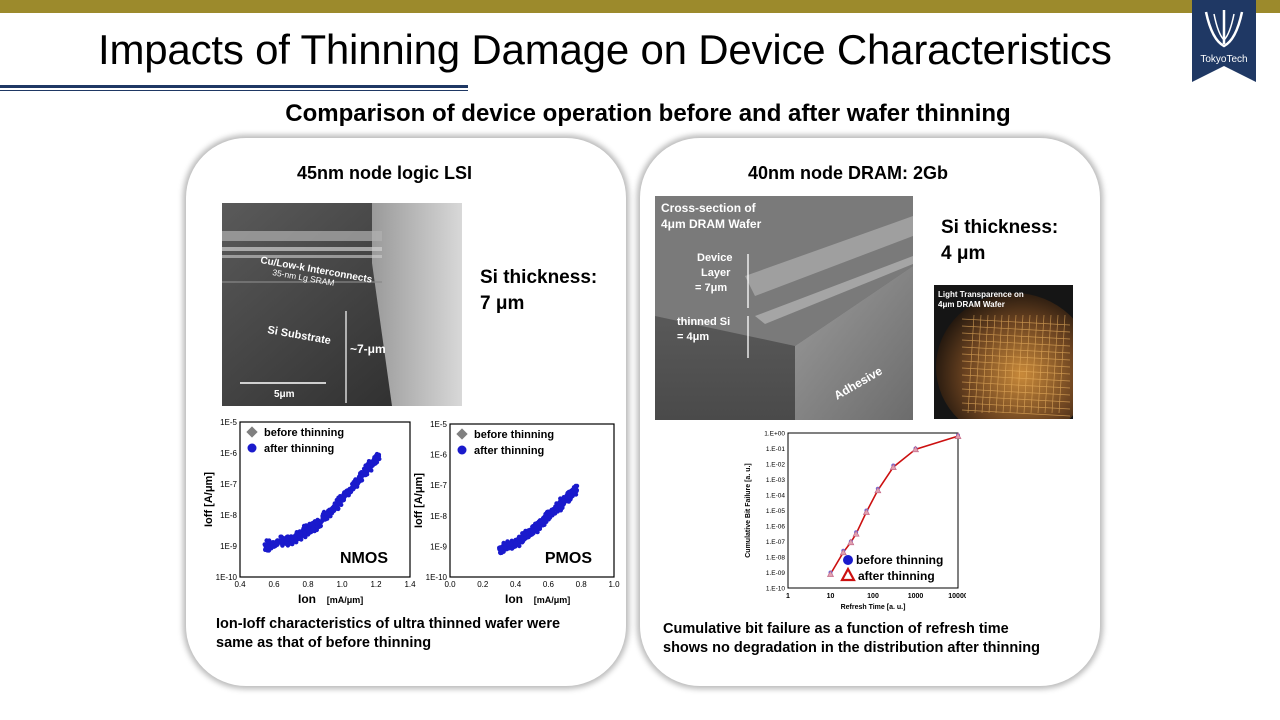 This screenshot has width=1280, height=720. Describe the element at coordinates (776, 542) in the screenshot. I see `y-tick-label: 1.E-07` at that location.